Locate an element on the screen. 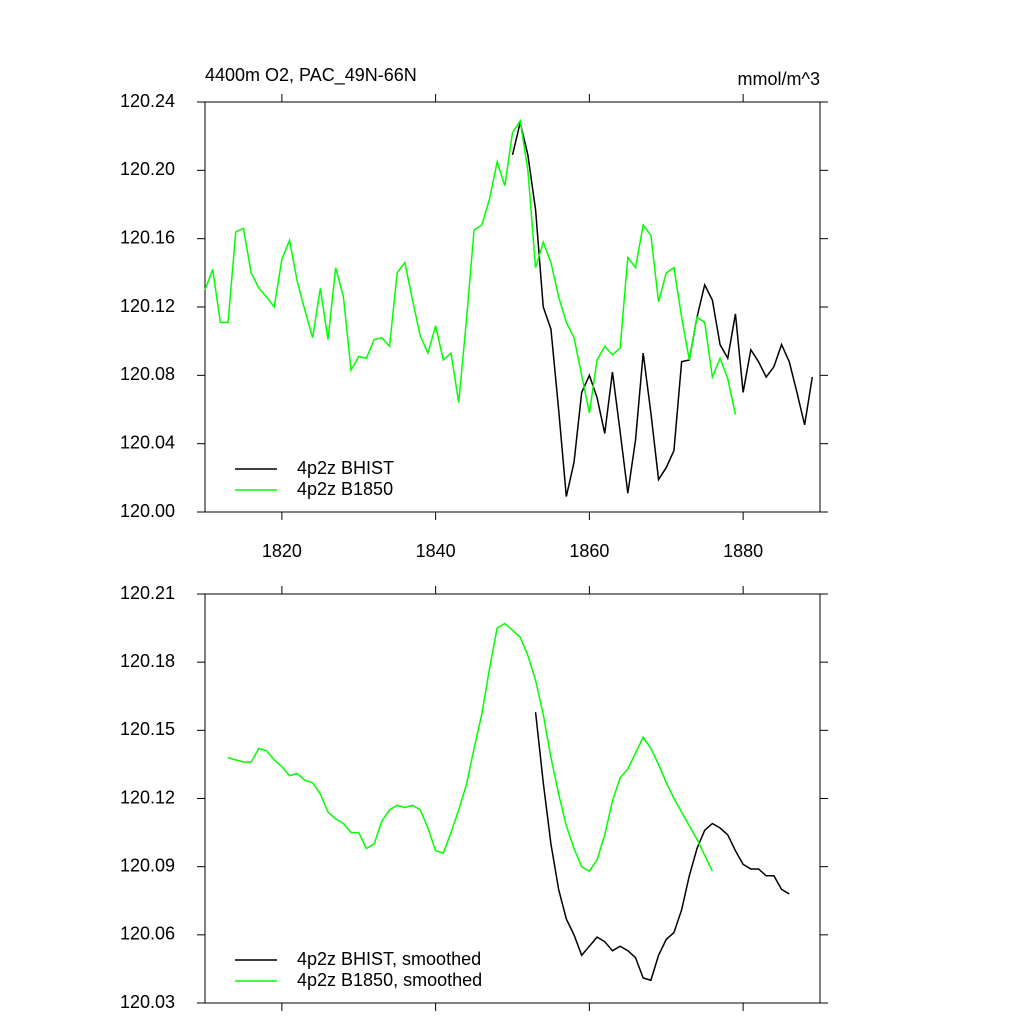  legend-label: 4p2z BHIST, smoothed is located at coordinates (389, 959).